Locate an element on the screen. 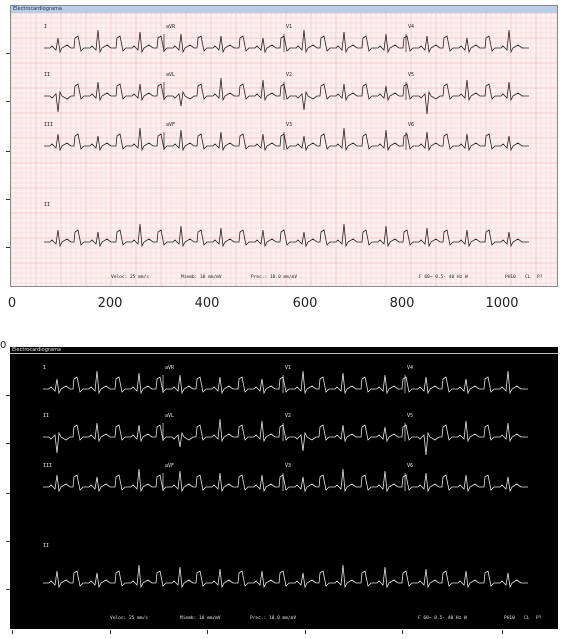 This screenshot has height=639, width=570. x-tick-label: 0 is located at coordinates (12, 303).